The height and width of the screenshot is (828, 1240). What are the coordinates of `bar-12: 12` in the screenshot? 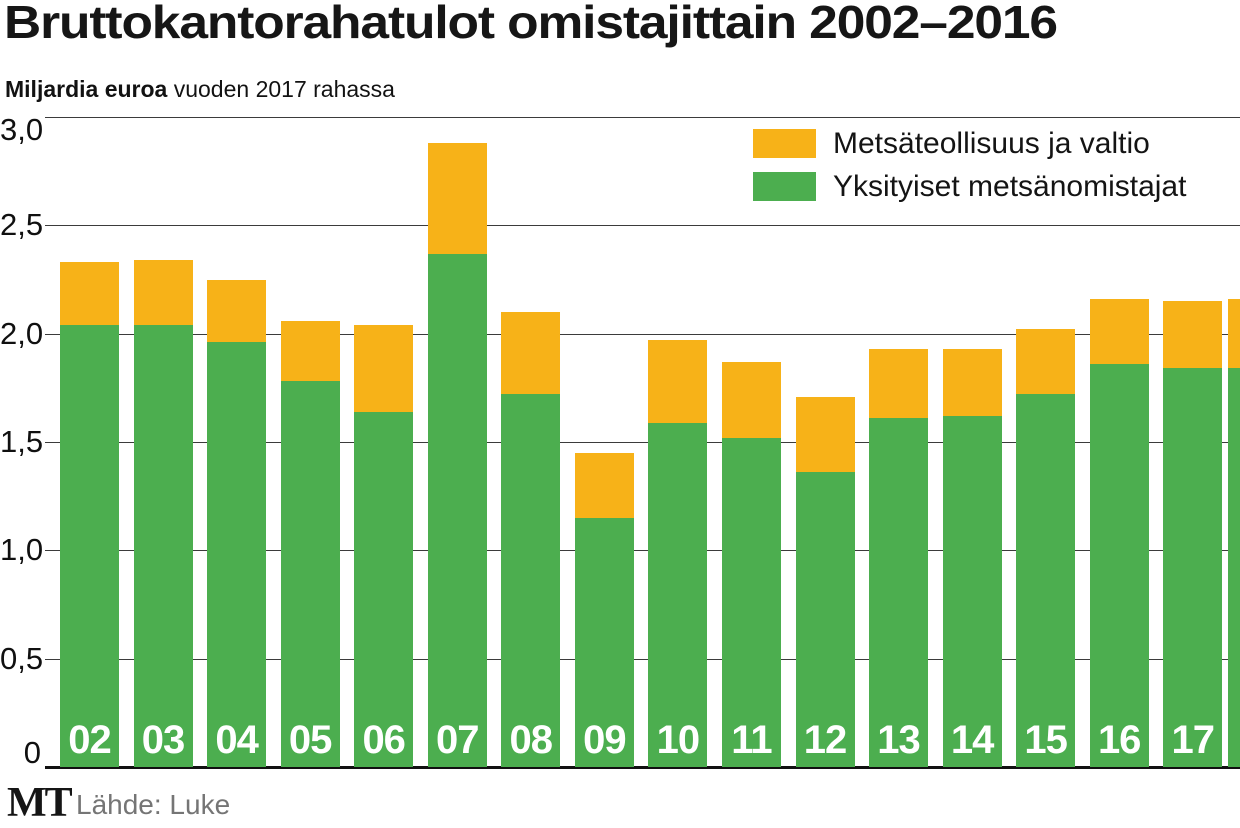 It's located at (825, 581).